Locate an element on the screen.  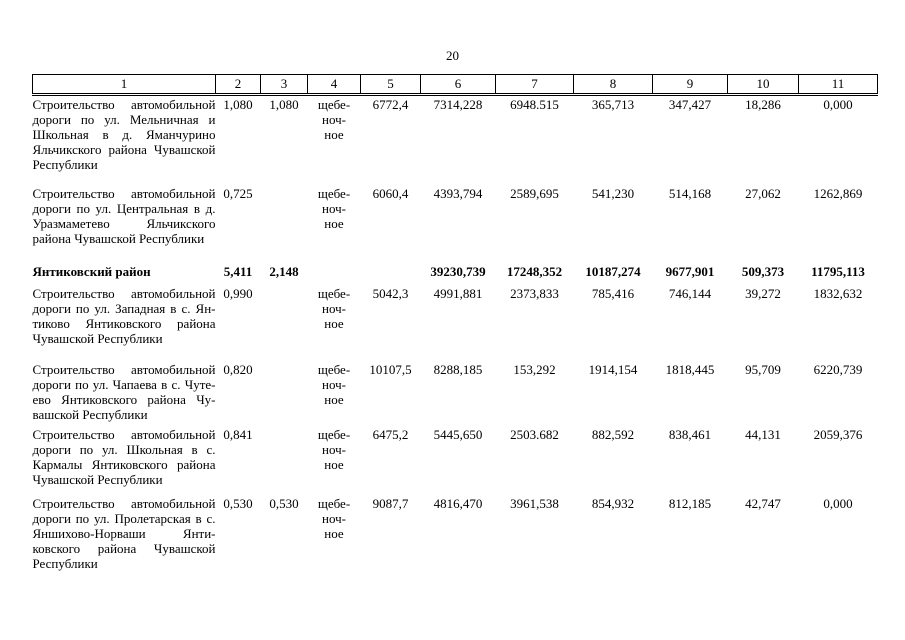
value-cell: 5042,3 is located at coordinates (390, 293).